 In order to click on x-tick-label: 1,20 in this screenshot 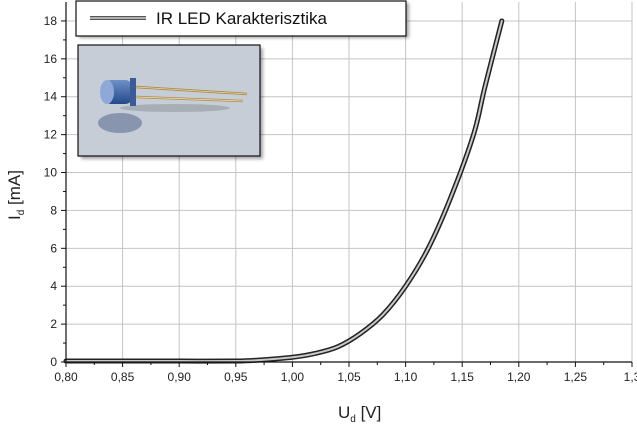, I will do `click(519, 377)`.